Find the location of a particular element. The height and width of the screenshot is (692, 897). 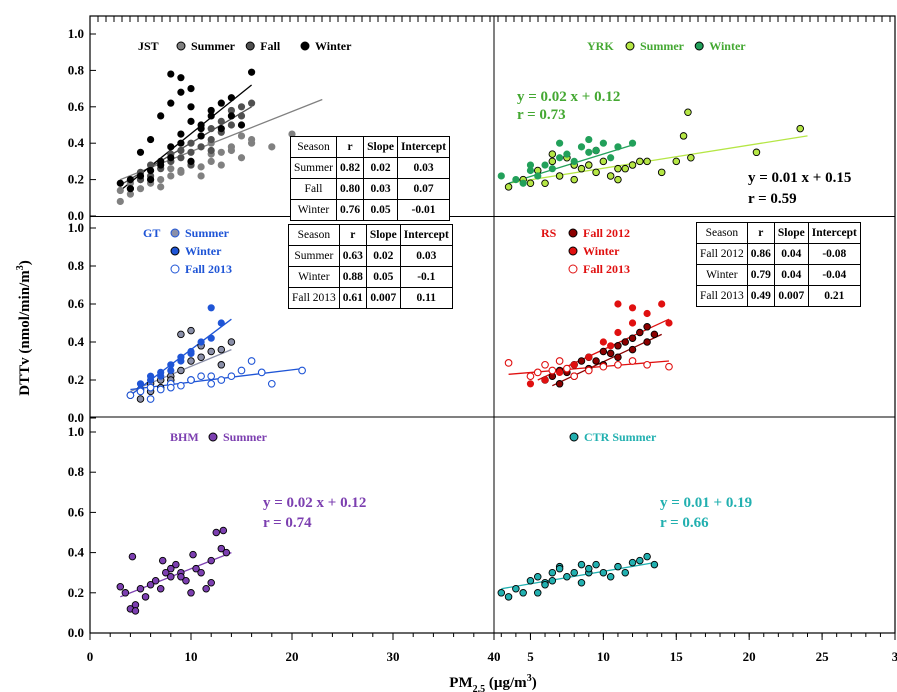

x-axis-title: PM2.5 (µg/m3) is located at coordinates (492, 682).